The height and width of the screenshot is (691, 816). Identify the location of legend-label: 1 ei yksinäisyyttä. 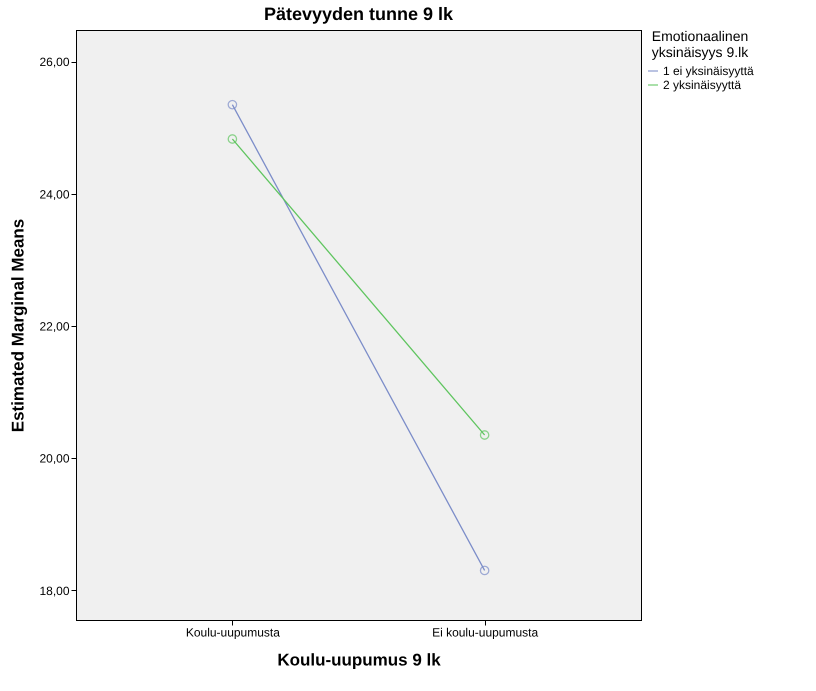
(708, 71).